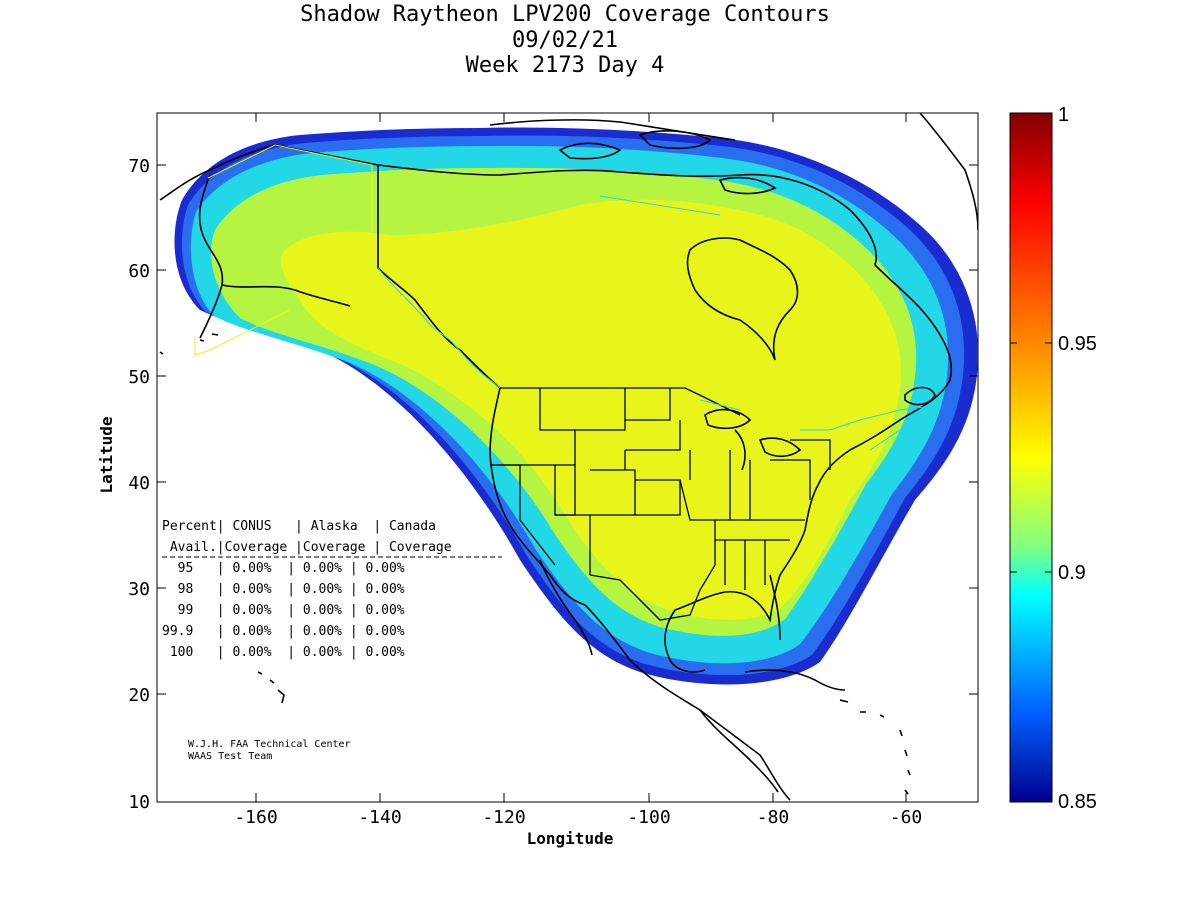 The height and width of the screenshot is (900, 1200). Describe the element at coordinates (106, 454) in the screenshot. I see `y-axis-label: Latitude` at that location.